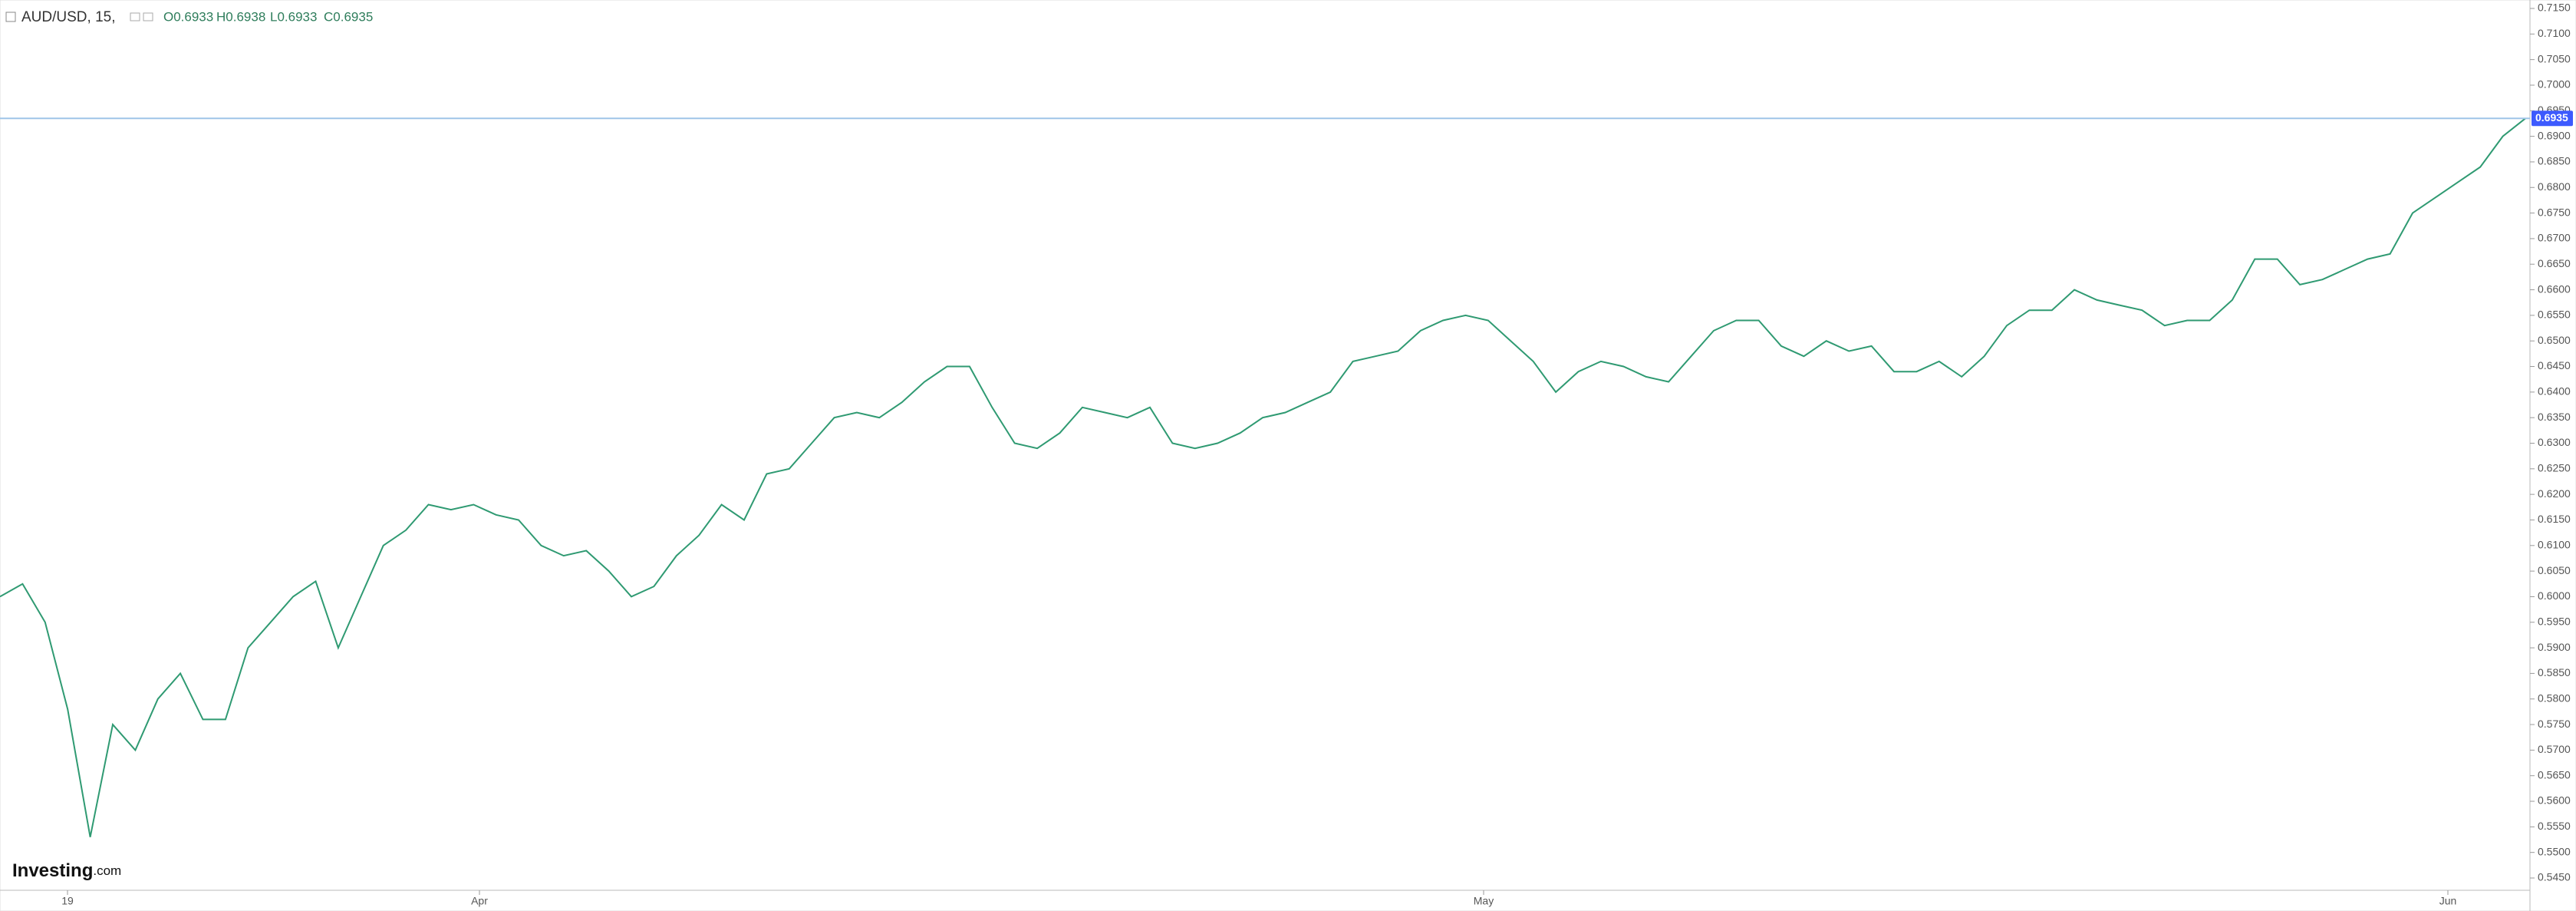 The height and width of the screenshot is (911, 2576). What do you see at coordinates (2554, 315) in the screenshot?
I see `y-tick-label: 0.6550` at bounding box center [2554, 315].